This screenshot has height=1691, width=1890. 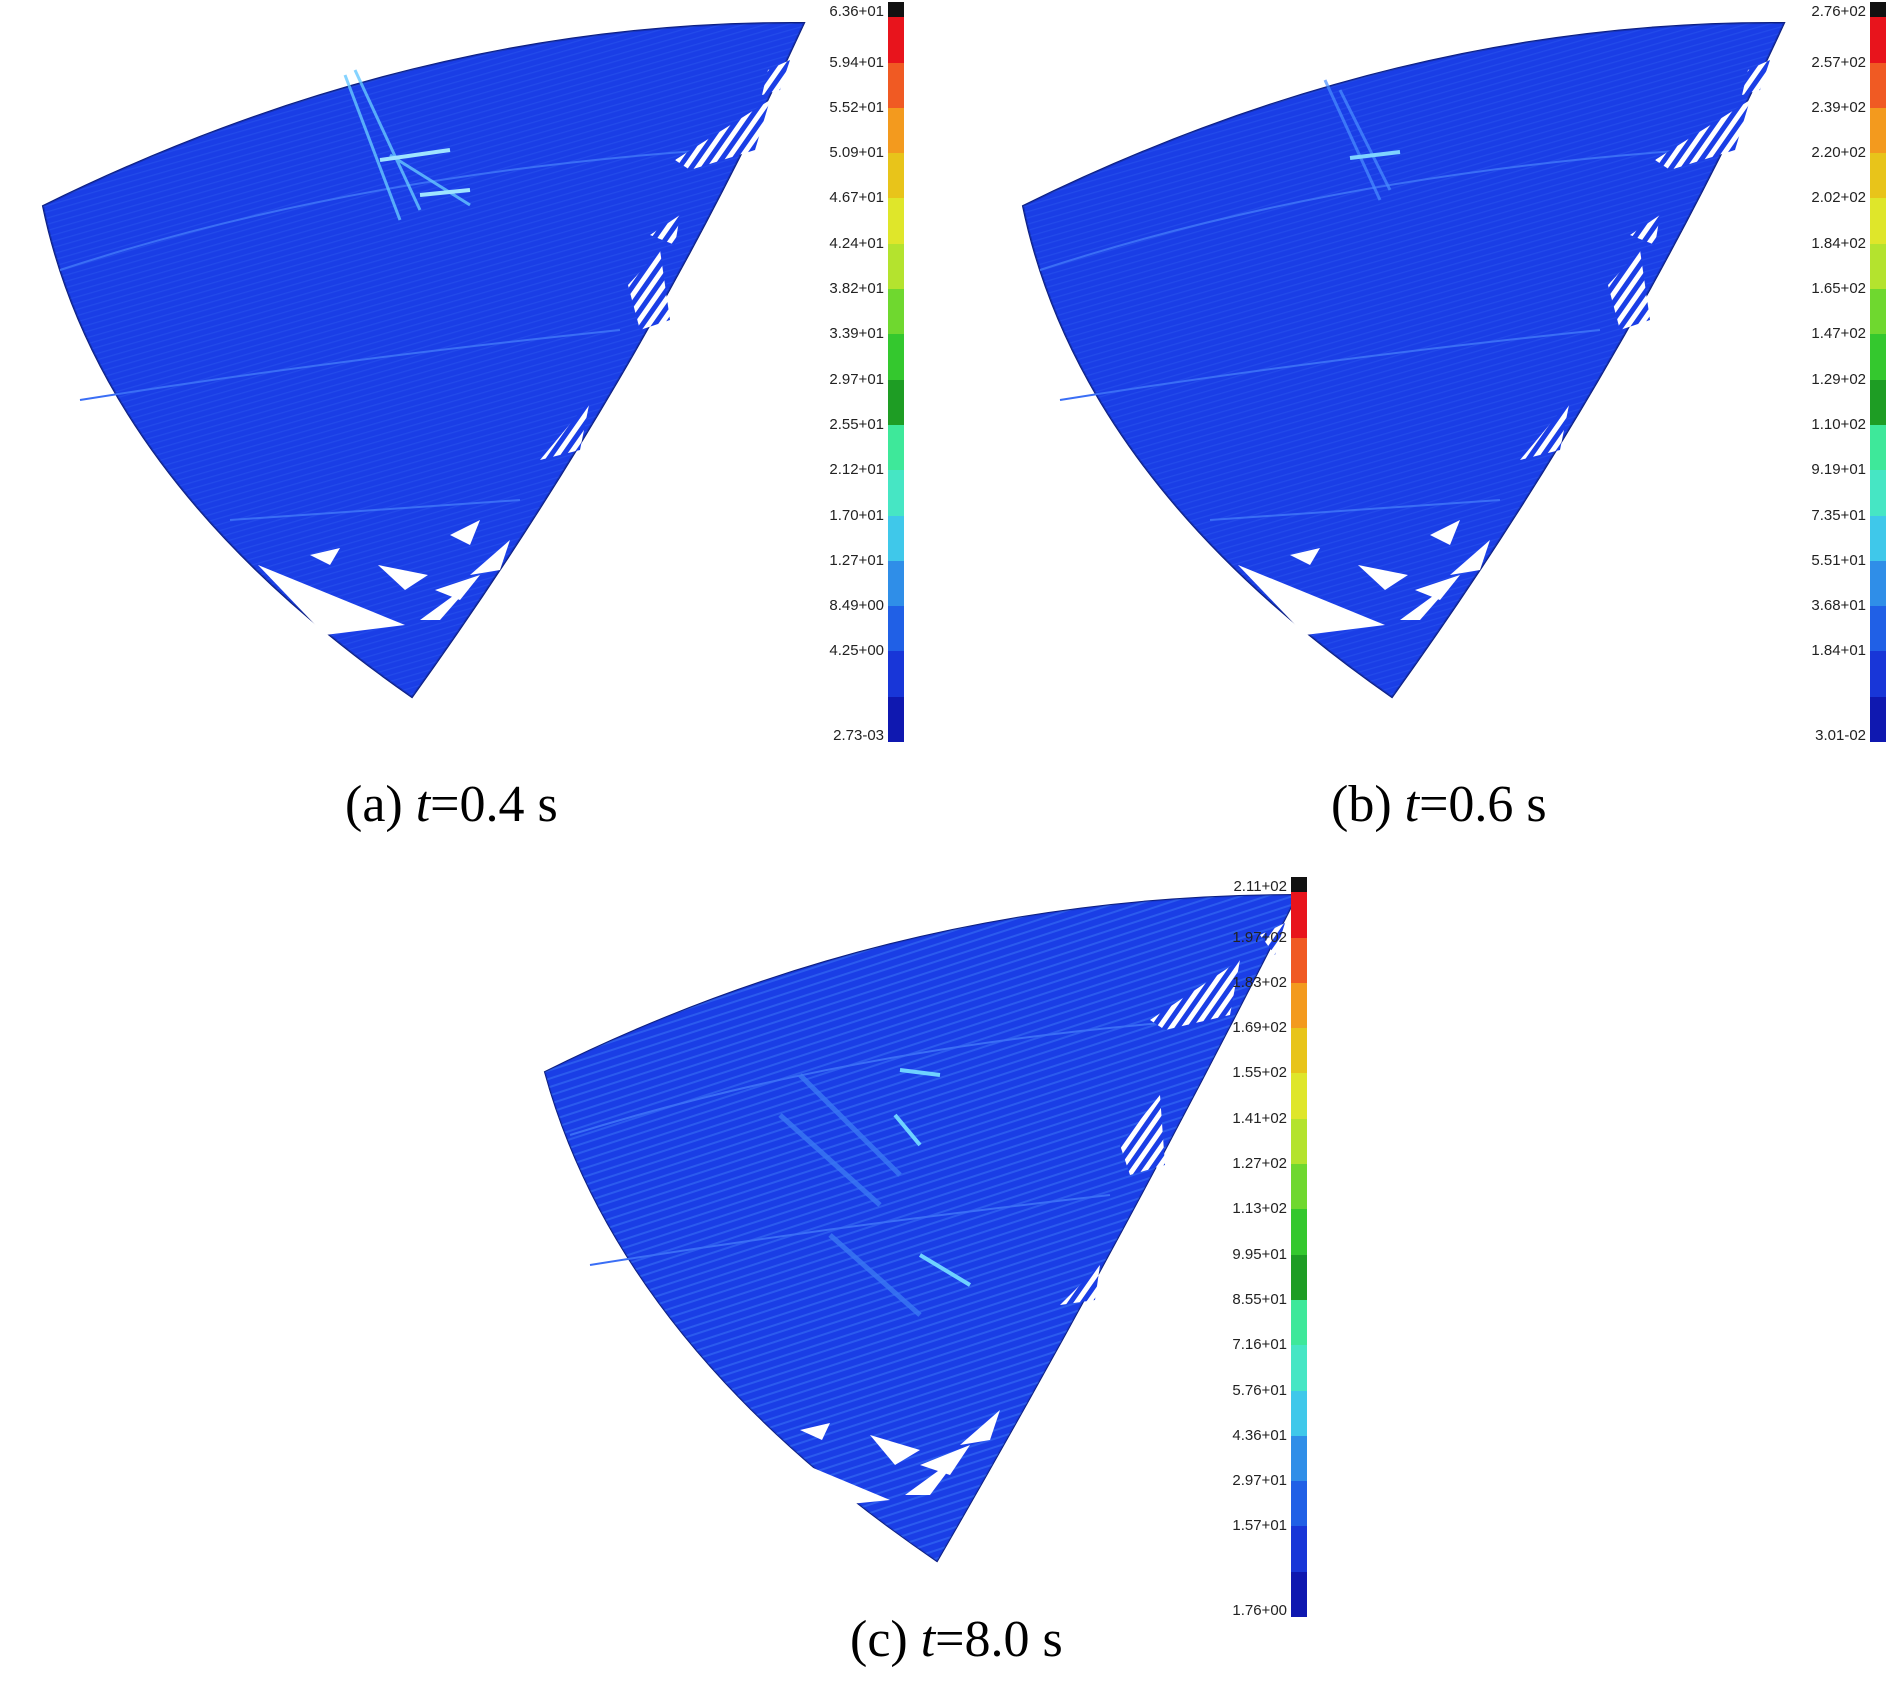 I want to click on colorbar-tick-label: 2.73-03, so click(x=858, y=735).